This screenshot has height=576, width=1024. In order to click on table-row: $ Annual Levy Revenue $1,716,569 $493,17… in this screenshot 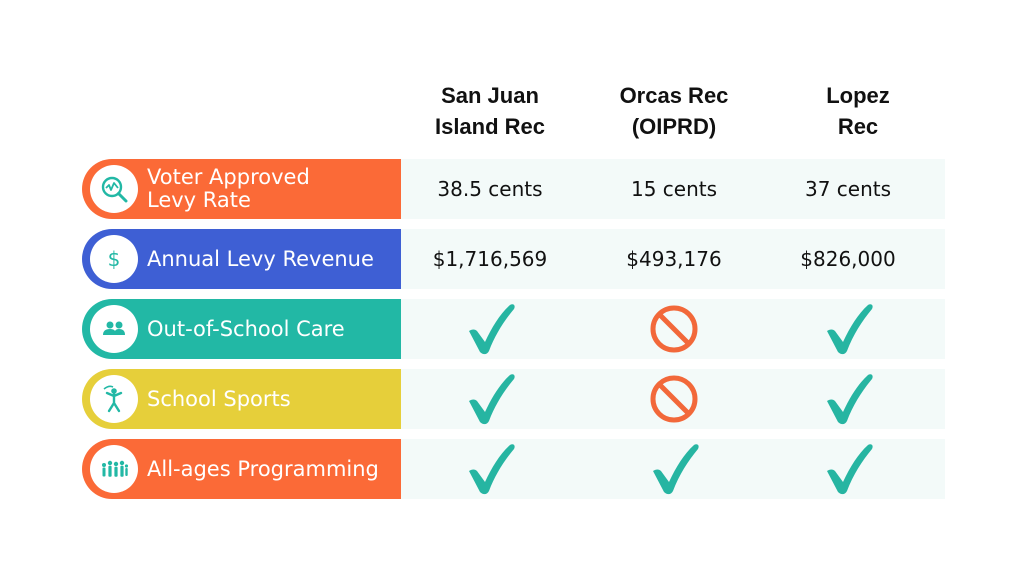, I will do `click(513, 259)`.